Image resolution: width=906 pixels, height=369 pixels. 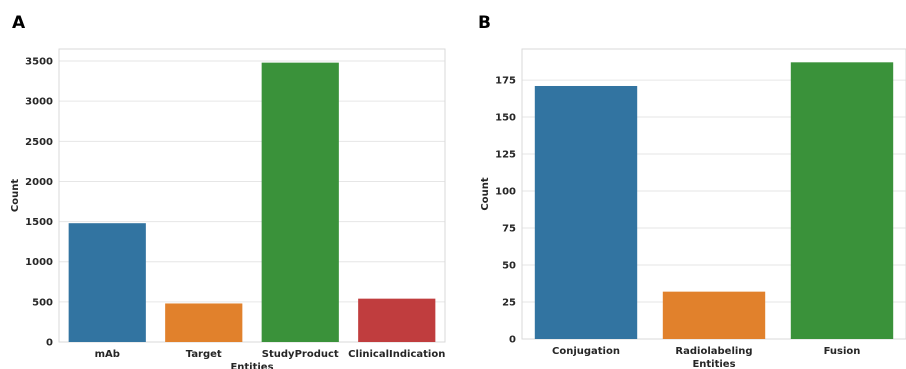 I want to click on panel-letter: A, so click(x=19, y=23).